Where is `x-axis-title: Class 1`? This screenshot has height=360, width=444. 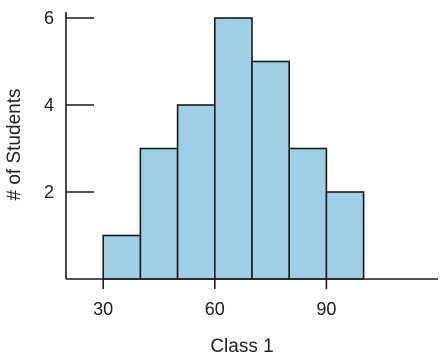
x-axis-title: Class 1 is located at coordinates (241, 346).